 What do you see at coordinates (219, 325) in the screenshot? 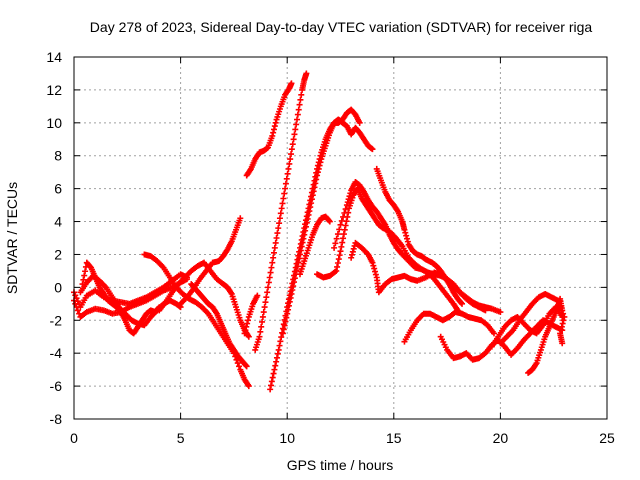
I see `series-prn-h` at bounding box center [219, 325].